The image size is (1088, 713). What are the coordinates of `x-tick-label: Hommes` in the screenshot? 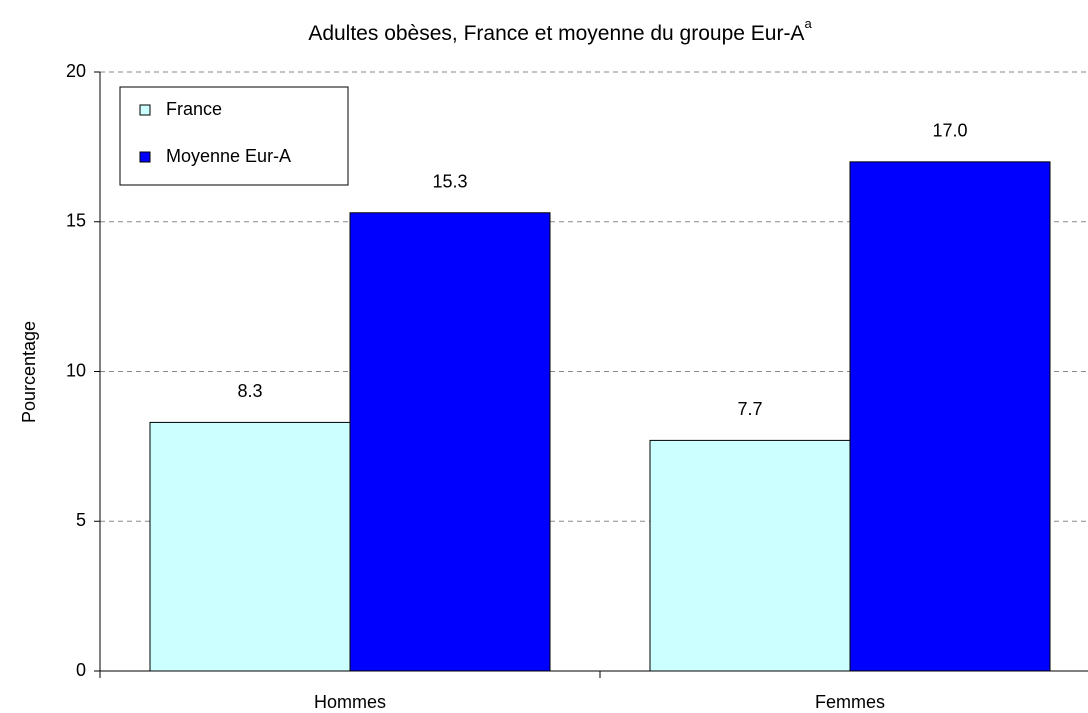 It's located at (350, 702).